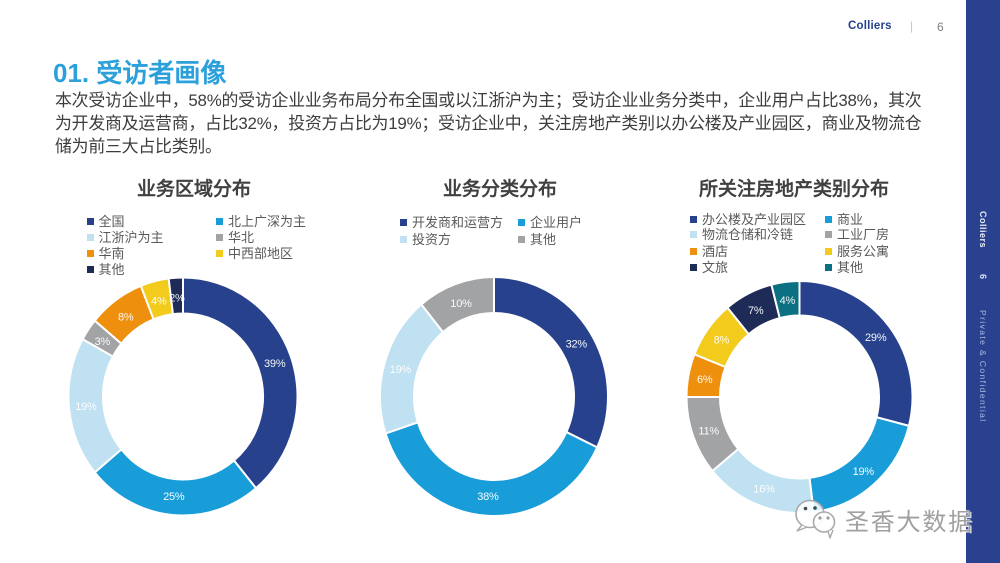 The image size is (1000, 563). What do you see at coordinates (764, 489) in the screenshot?
I see `svg-text: 16%` at bounding box center [764, 489].